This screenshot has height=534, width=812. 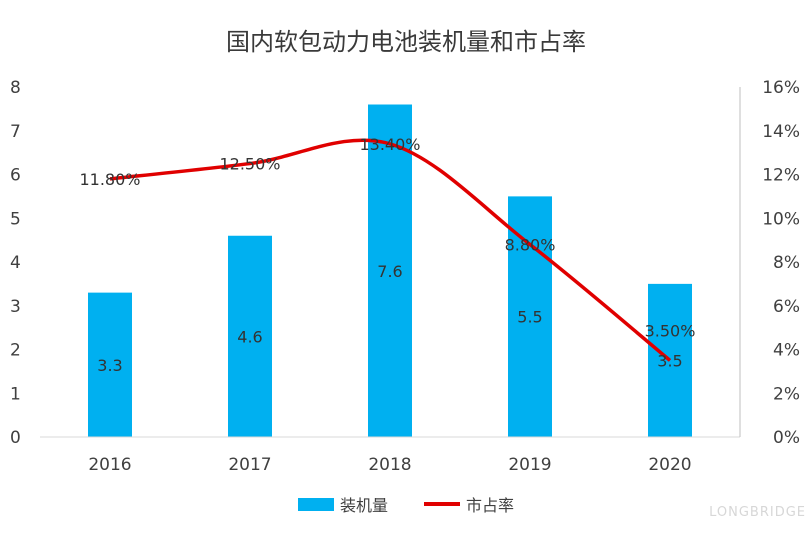 I want to click on y-left-tick-label: 7, so click(x=15, y=132).